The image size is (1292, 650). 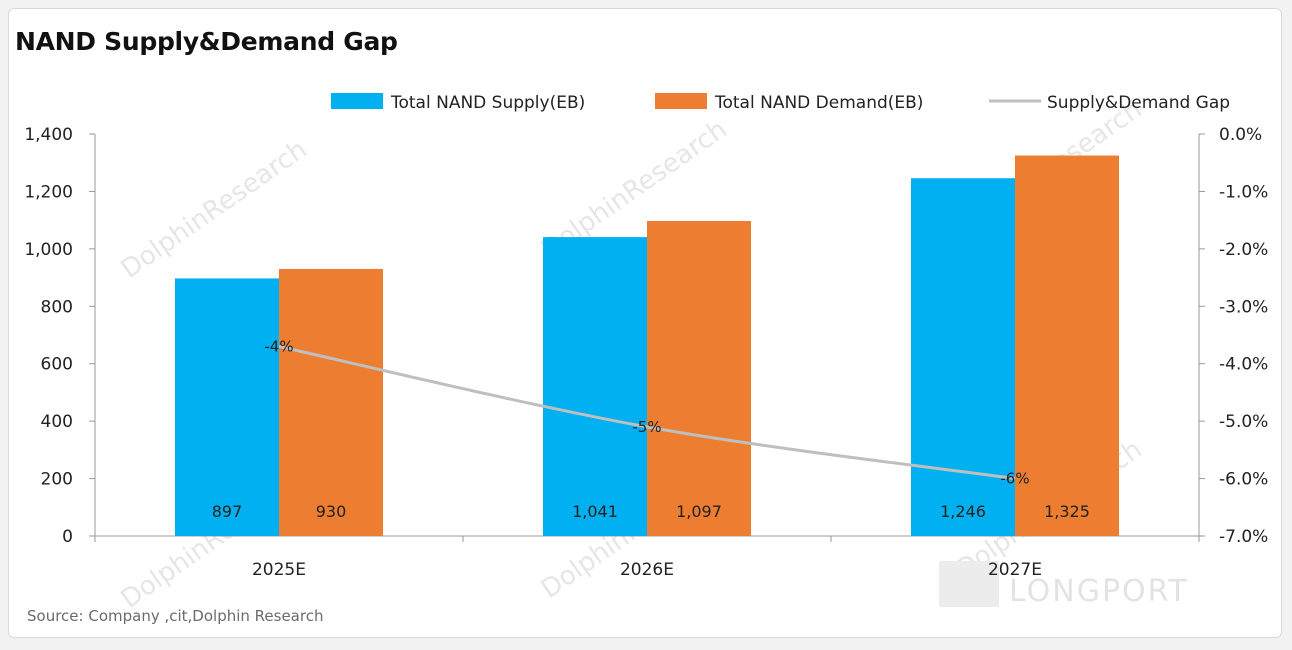 What do you see at coordinates (681, 101) in the screenshot?
I see `legend-swatch-demand` at bounding box center [681, 101].